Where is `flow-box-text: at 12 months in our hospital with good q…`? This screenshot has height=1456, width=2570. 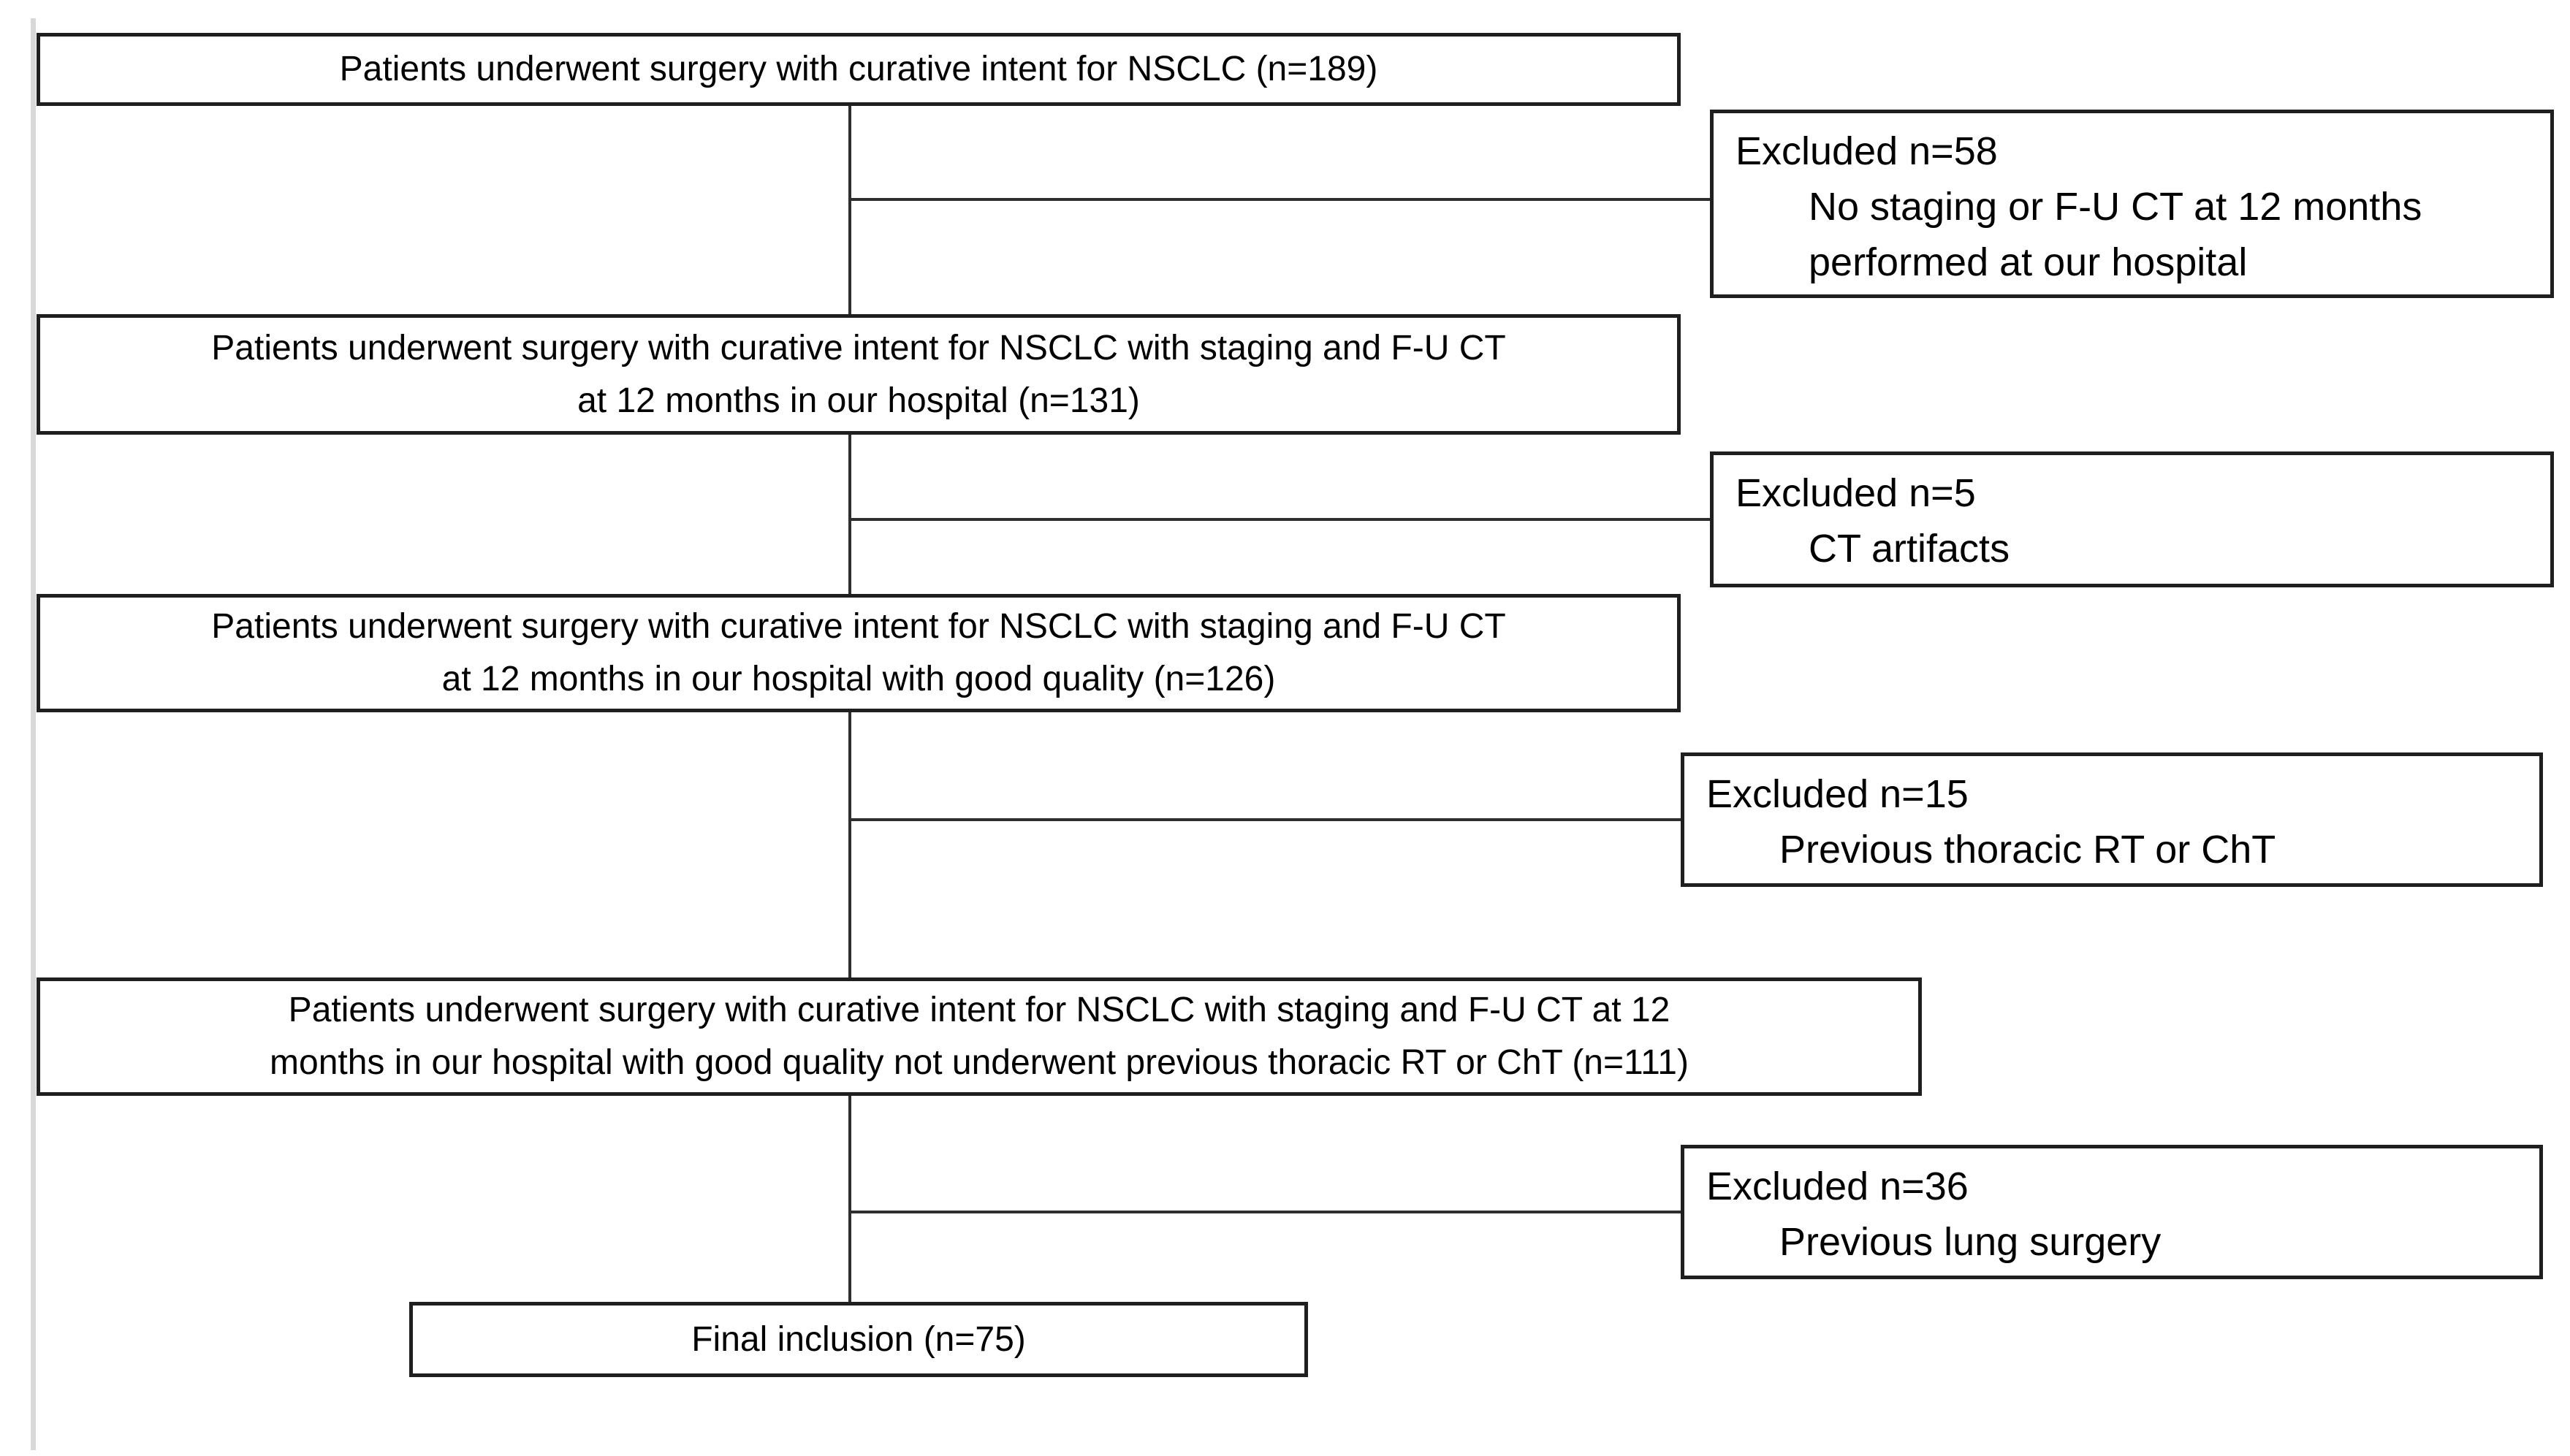 flow-box-text: at 12 months in our hospital with good q… is located at coordinates (859, 679).